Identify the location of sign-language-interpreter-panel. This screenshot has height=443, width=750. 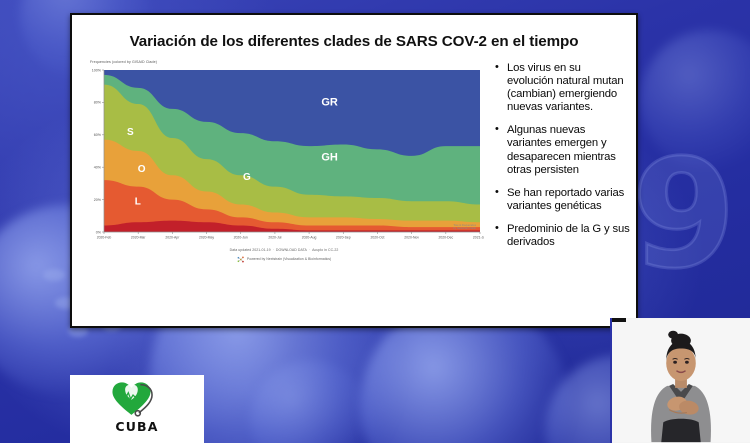
(680, 380).